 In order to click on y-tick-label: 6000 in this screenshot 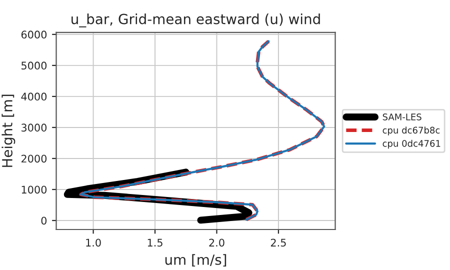, I will do `click(34, 34)`.